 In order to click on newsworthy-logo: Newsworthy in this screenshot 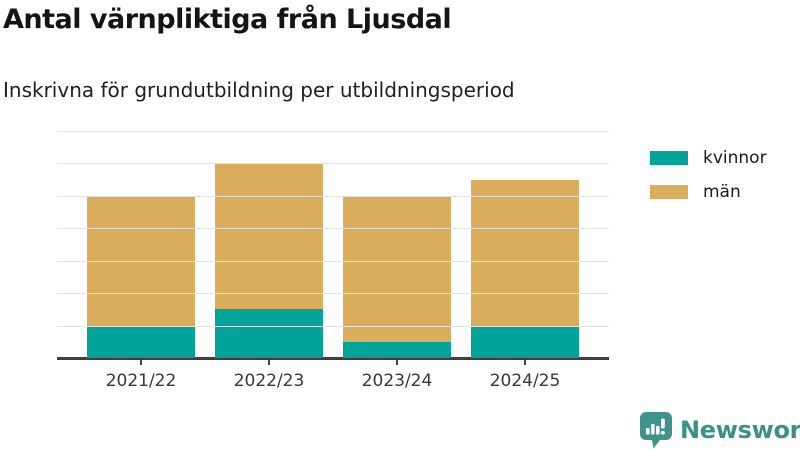, I will do `click(719, 430)`.